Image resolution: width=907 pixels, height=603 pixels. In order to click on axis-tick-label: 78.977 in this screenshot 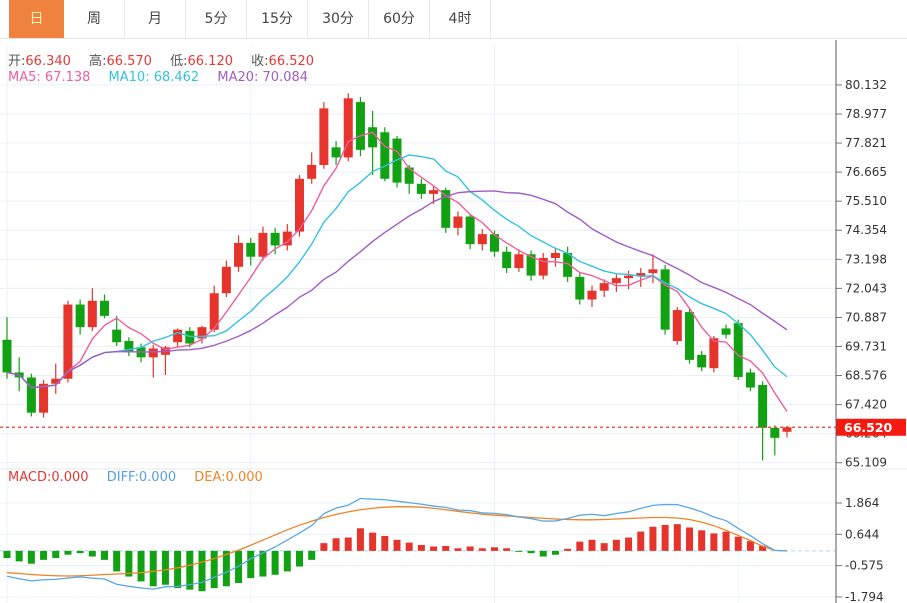, I will do `click(866, 114)`.